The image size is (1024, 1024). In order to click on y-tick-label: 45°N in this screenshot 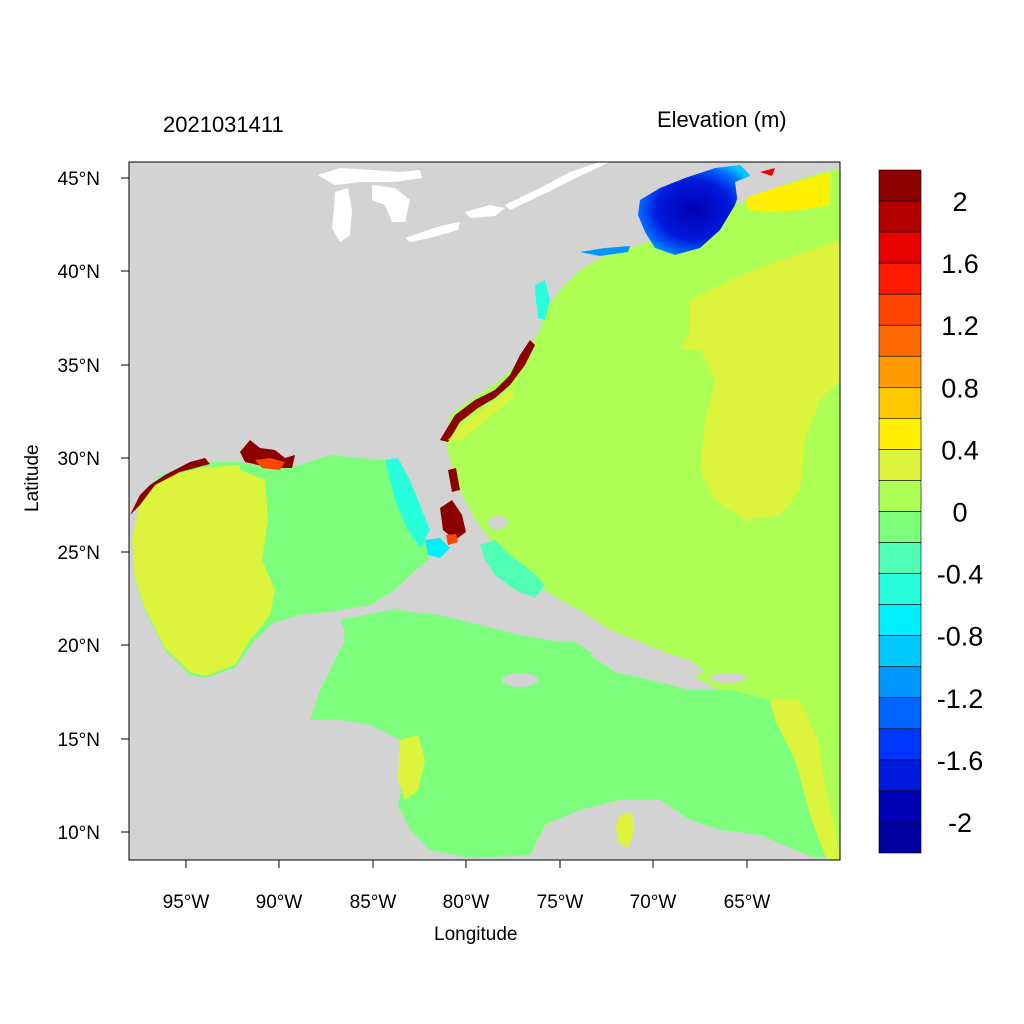, I will do `click(79, 179)`.